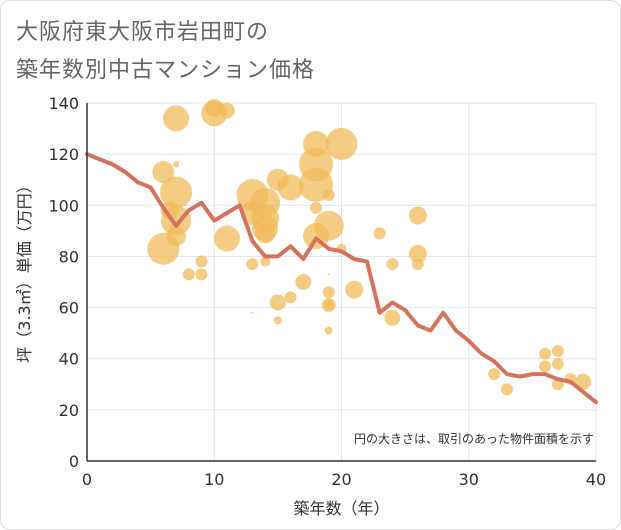 The image size is (621, 530). Describe the element at coordinates (69, 308) in the screenshot. I see `y-tick-label: 60` at that location.